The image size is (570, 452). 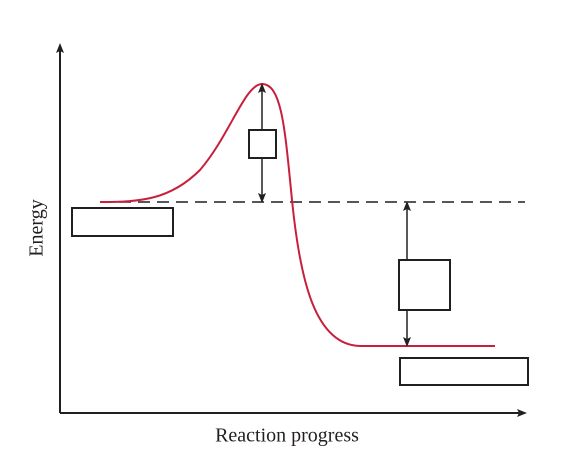 I want to click on delta-box, so click(x=424, y=285).